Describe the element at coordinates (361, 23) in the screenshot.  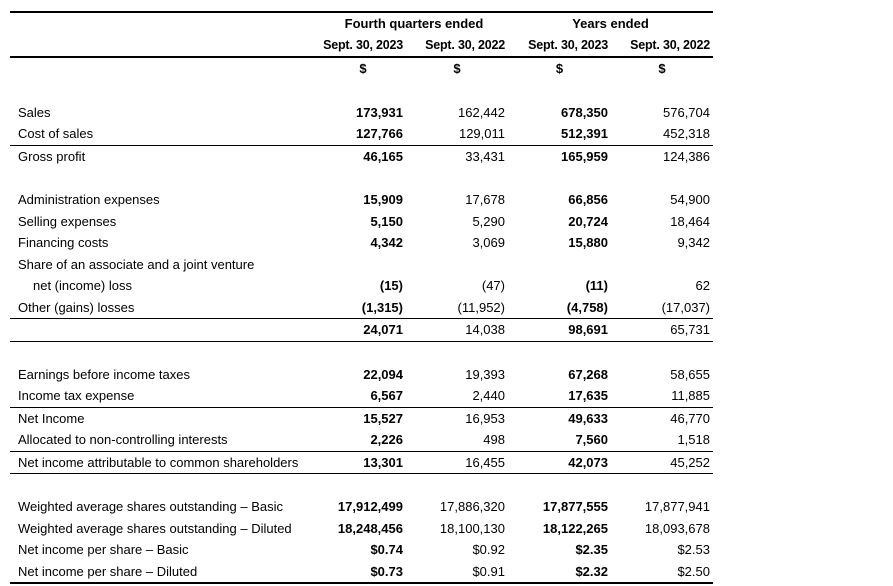
I see `column-group-header-row: Fourth quarters ended Years ended` at that location.